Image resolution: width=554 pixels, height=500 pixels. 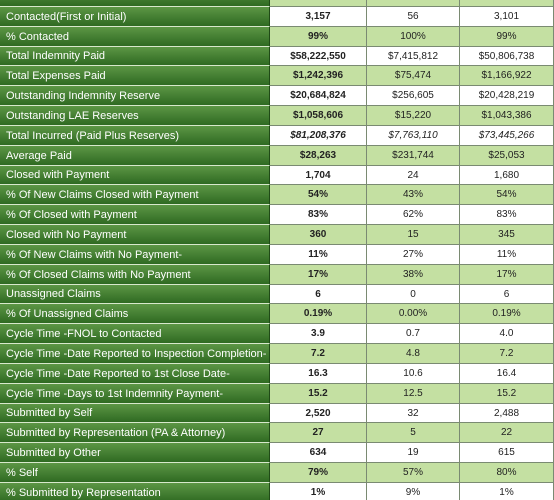 I want to click on cell: 345, so click(x=507, y=235).